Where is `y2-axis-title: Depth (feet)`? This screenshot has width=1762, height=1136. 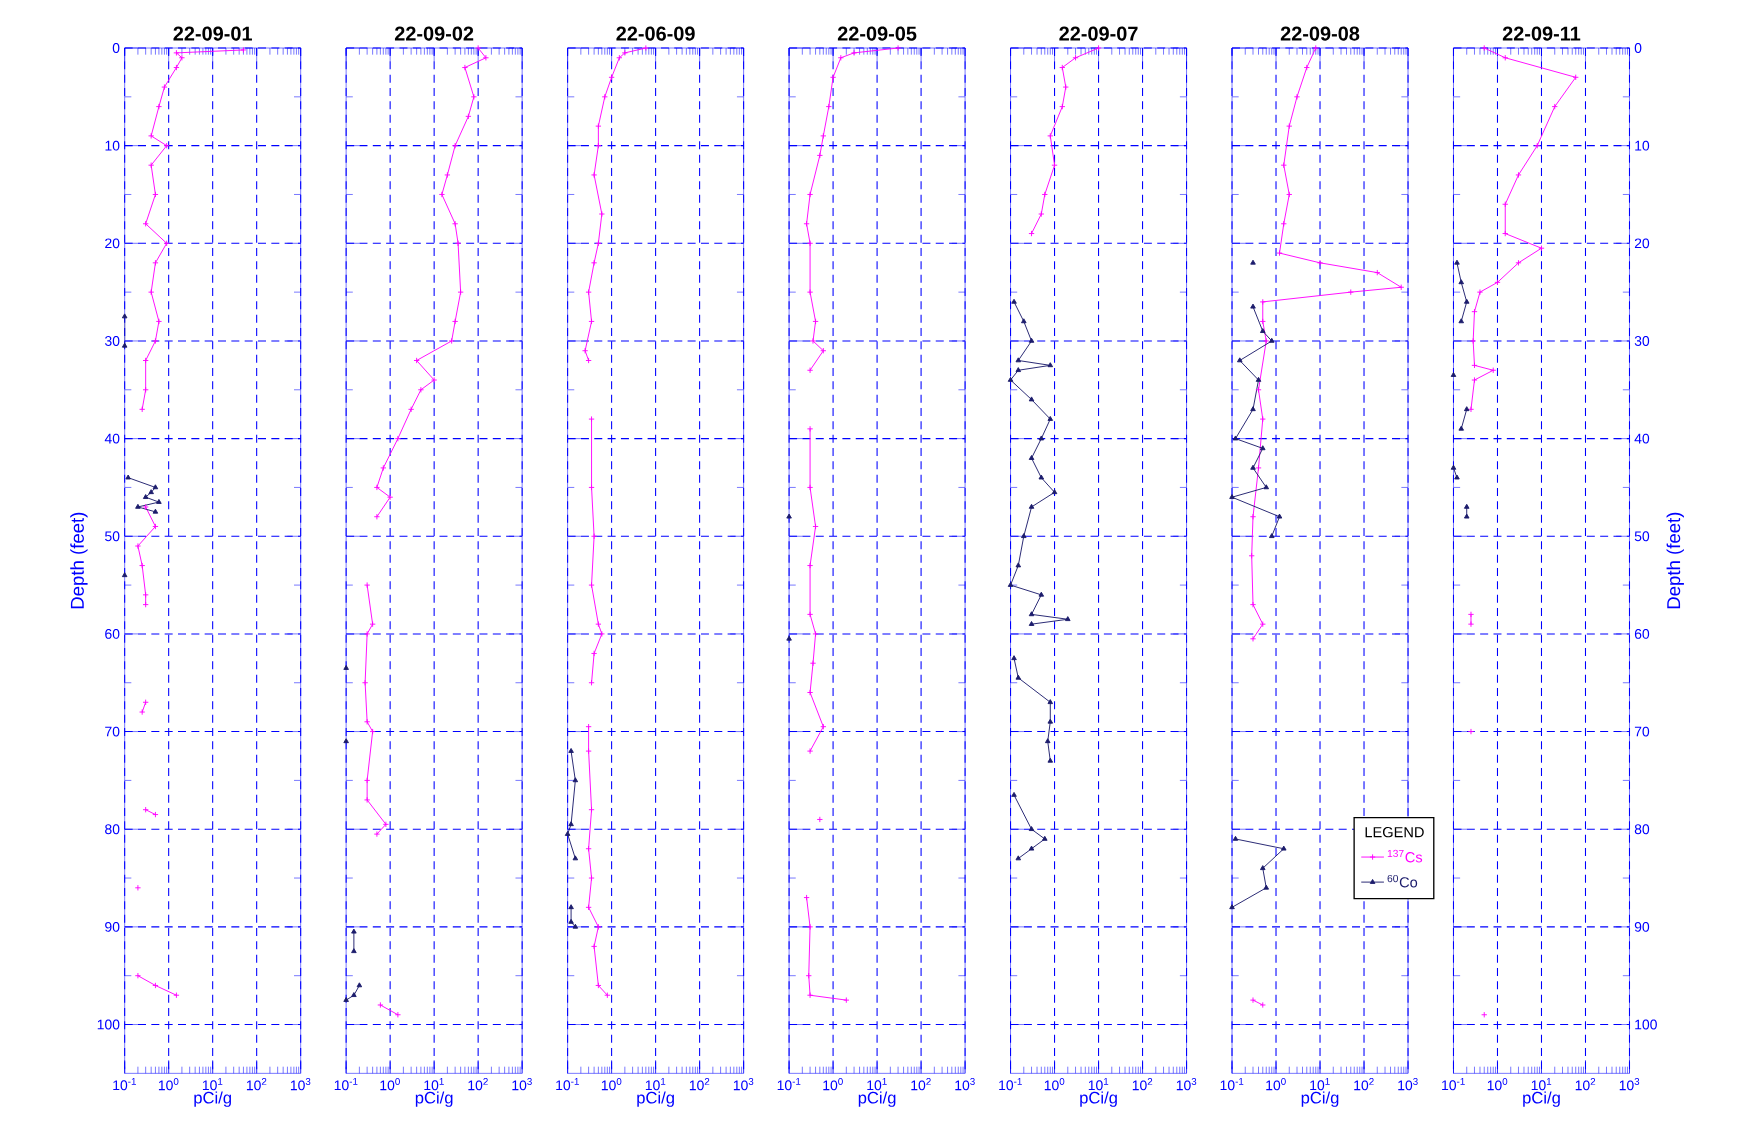 y2-axis-title: Depth (feet) is located at coordinates (1675, 560).